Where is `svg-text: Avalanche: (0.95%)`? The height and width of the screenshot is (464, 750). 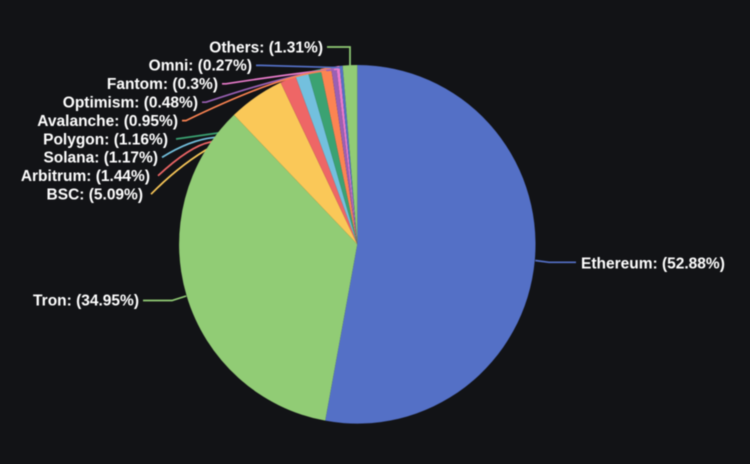 svg-text: Avalanche: (0.95%) is located at coordinates (107, 121).